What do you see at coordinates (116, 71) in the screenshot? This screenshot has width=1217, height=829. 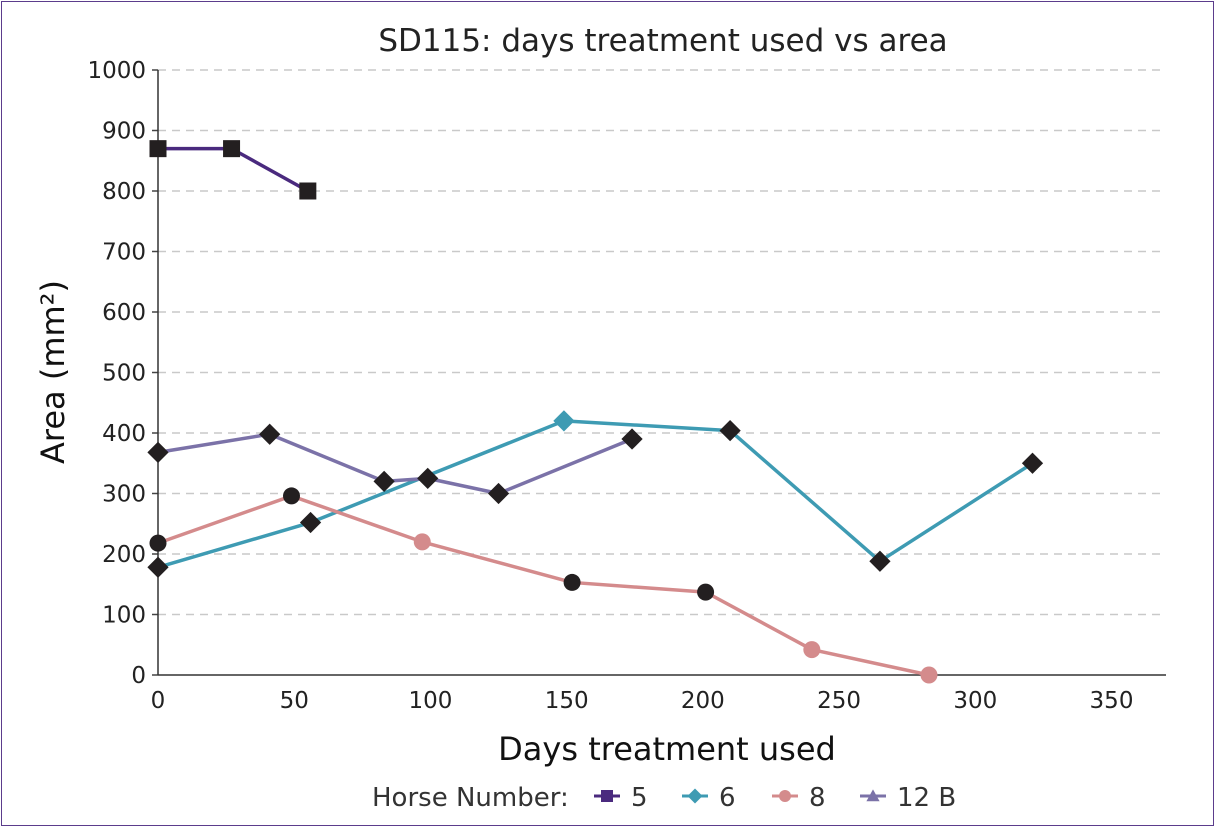 I see `y-tick-label: 1000` at bounding box center [116, 71].